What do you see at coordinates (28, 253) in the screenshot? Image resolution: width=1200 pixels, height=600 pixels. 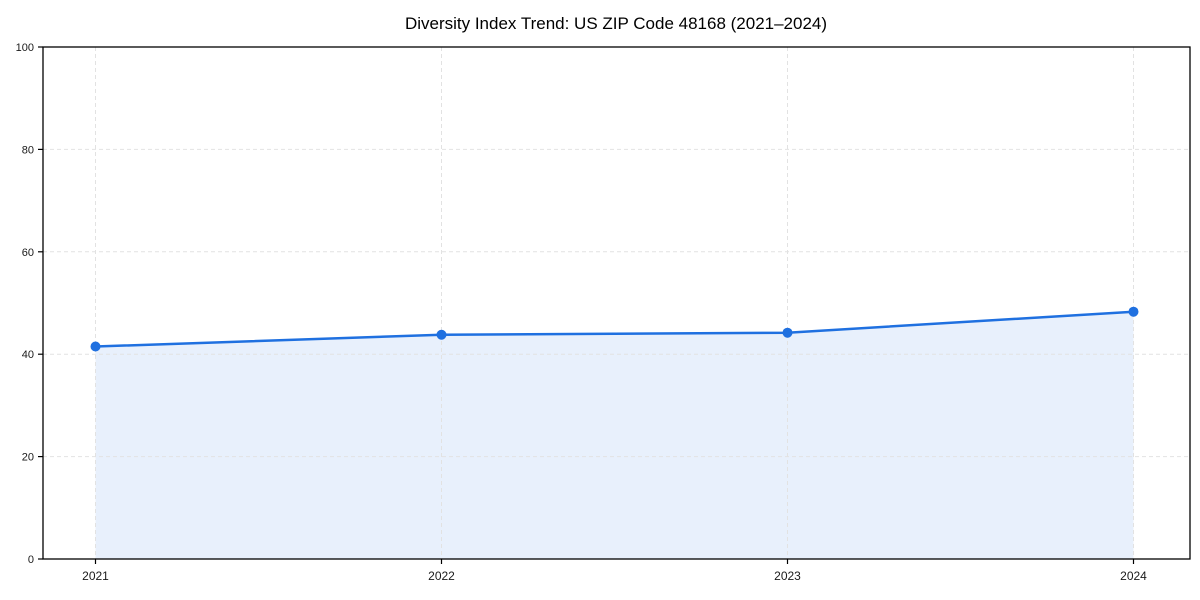 I see `y-tick-label-60: 60` at bounding box center [28, 253].